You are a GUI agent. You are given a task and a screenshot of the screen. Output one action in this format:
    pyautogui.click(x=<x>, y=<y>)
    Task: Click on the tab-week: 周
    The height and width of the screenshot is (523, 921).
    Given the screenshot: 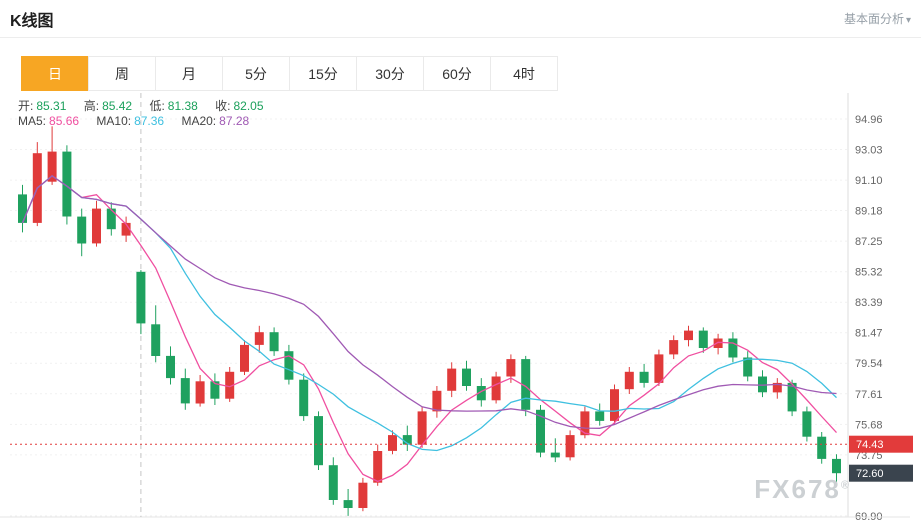 What is the action you would take?
    pyautogui.click(x=122, y=73)
    